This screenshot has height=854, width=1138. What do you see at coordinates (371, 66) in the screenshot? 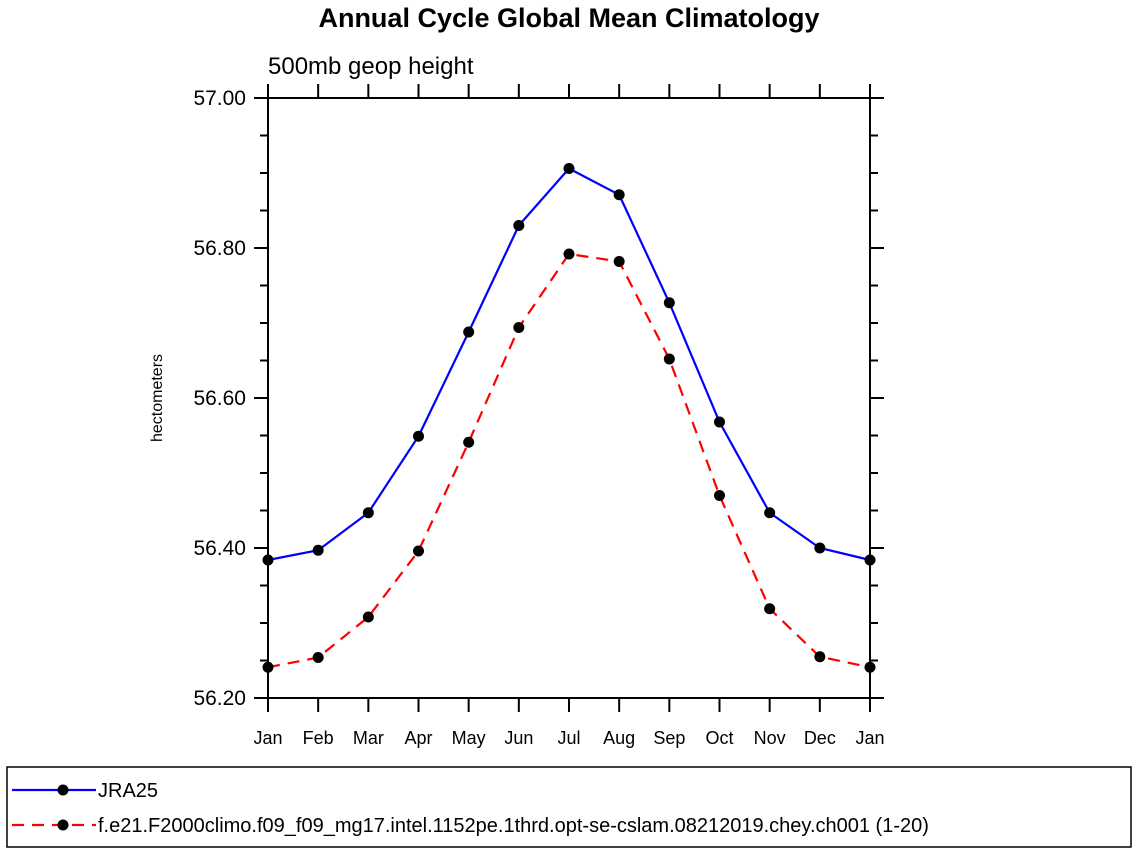
I see `chart-subtitle: 500mb geop height` at bounding box center [371, 66].